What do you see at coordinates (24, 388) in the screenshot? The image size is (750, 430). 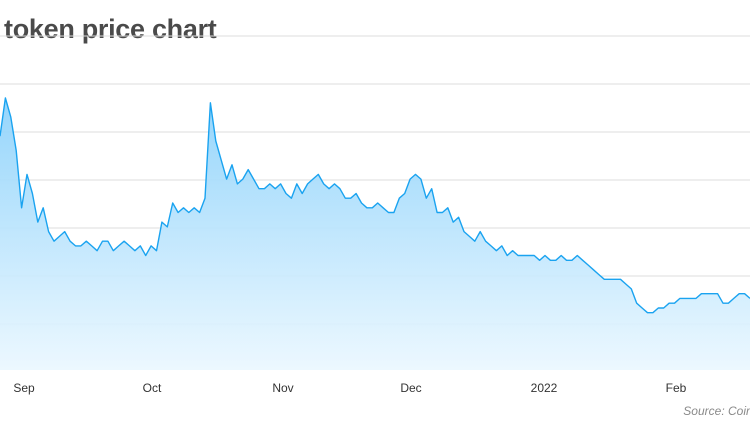 I see `x-tick-label: Sep` at bounding box center [24, 388].